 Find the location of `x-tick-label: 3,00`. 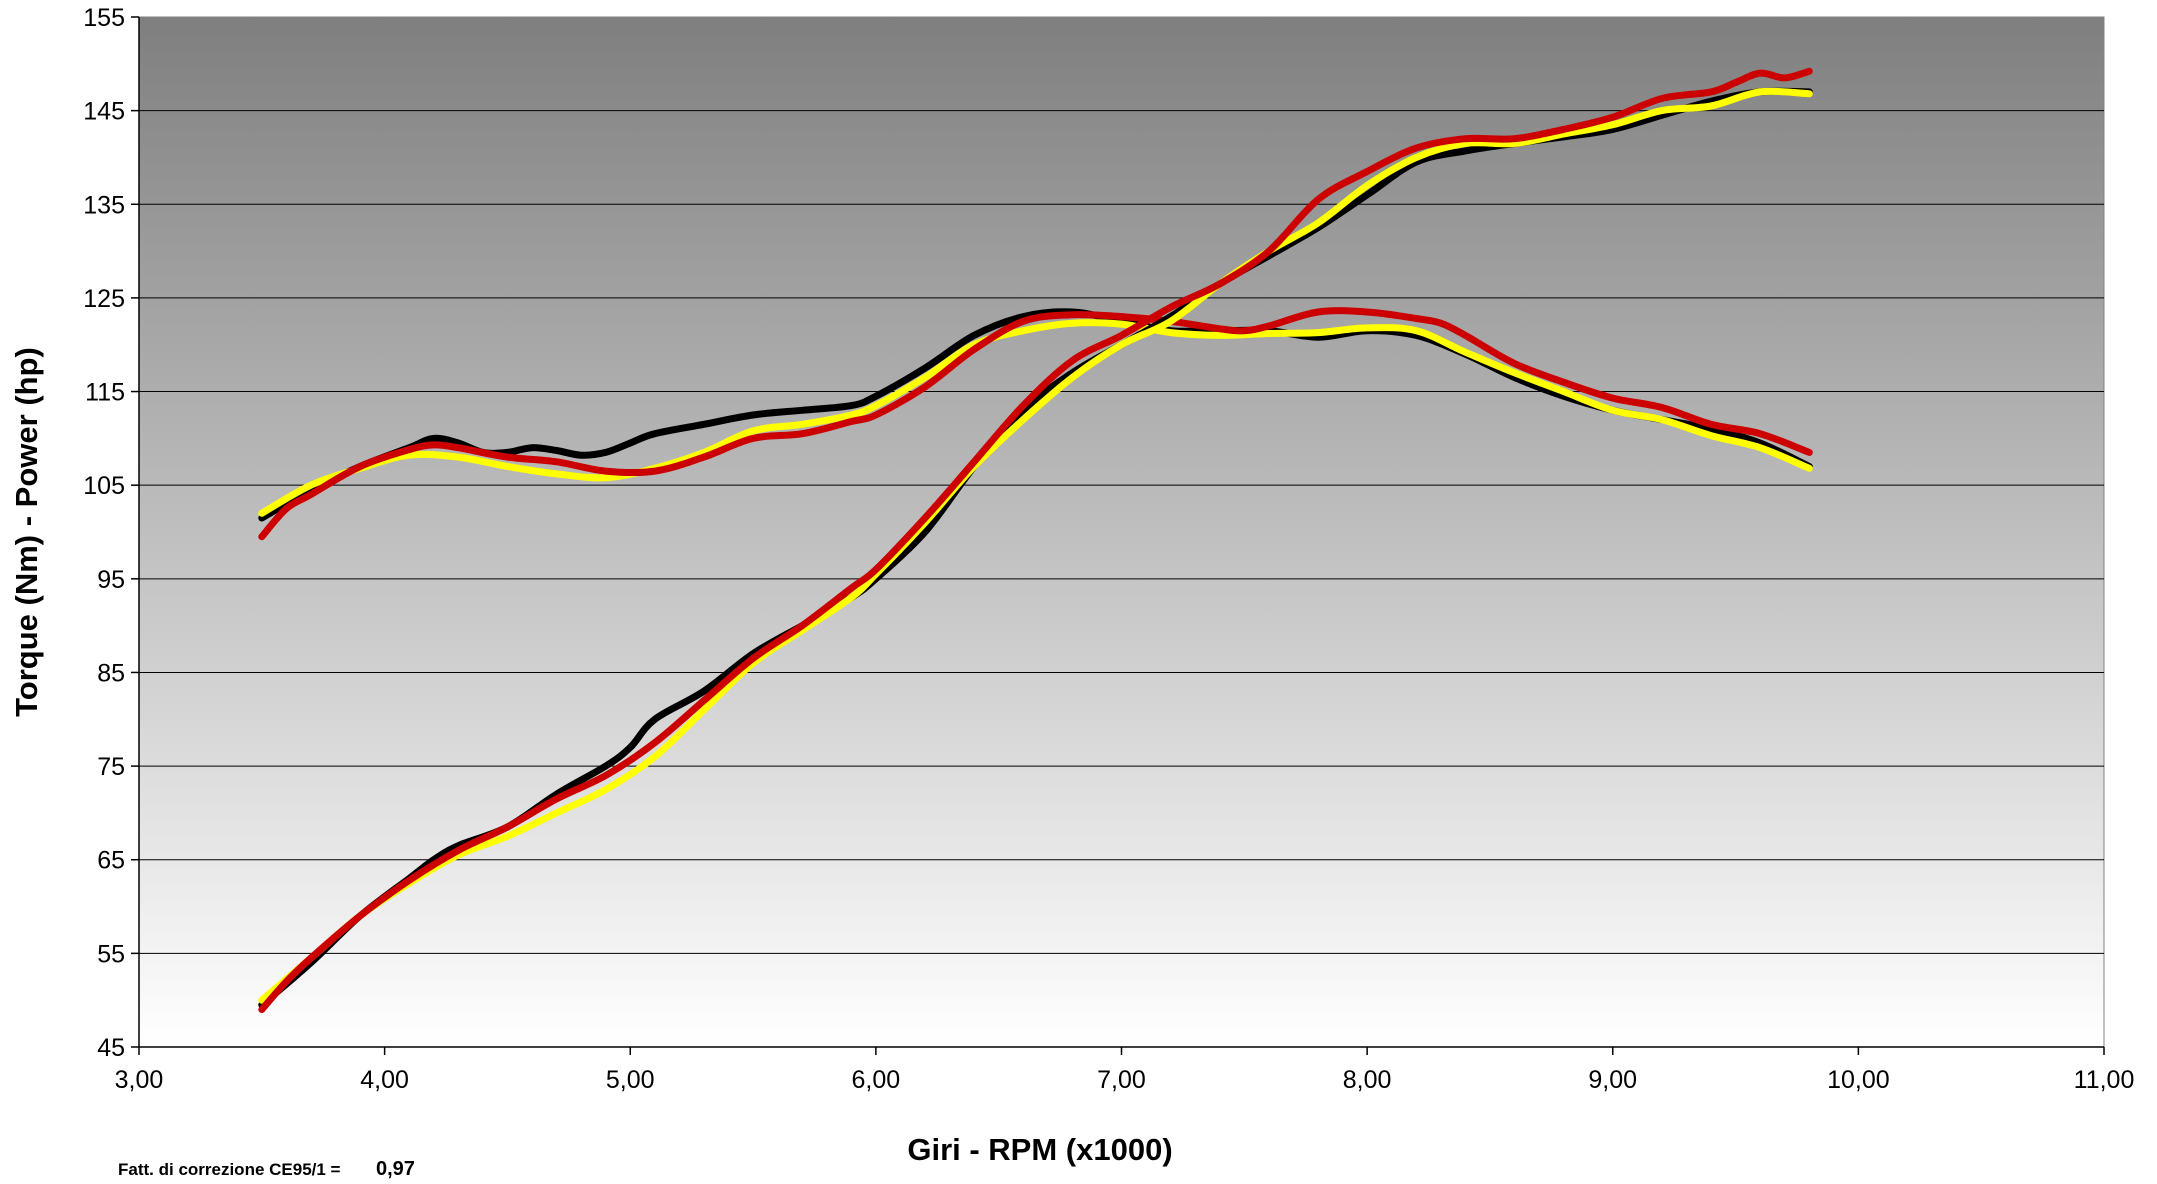

x-tick-label: 3,00 is located at coordinates (139, 1080).